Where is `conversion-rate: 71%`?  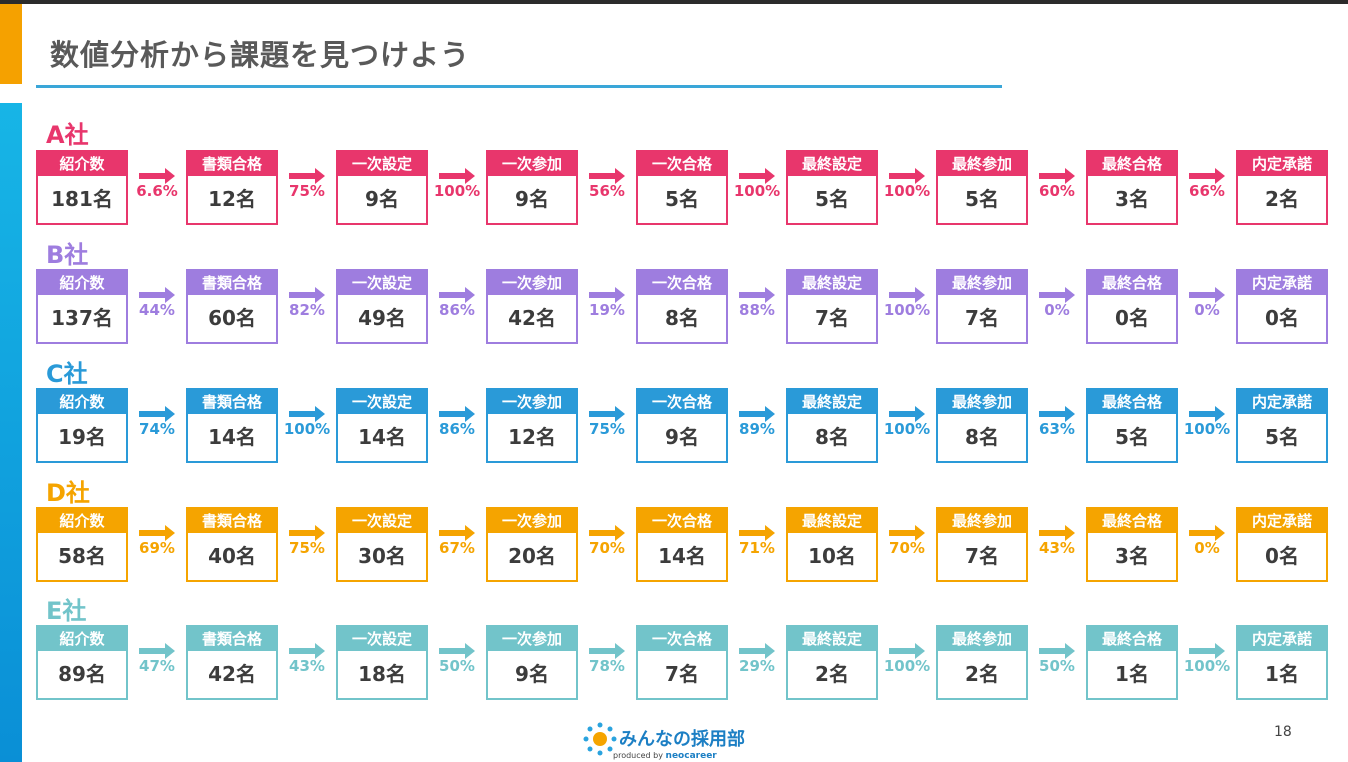 conversion-rate: 71% is located at coordinates (757, 548).